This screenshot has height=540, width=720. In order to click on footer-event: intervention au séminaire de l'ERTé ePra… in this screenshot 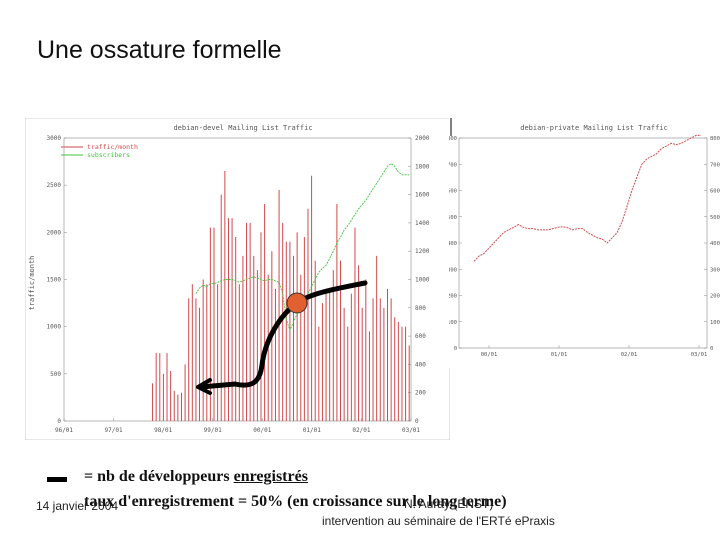, I will do `click(438, 521)`.